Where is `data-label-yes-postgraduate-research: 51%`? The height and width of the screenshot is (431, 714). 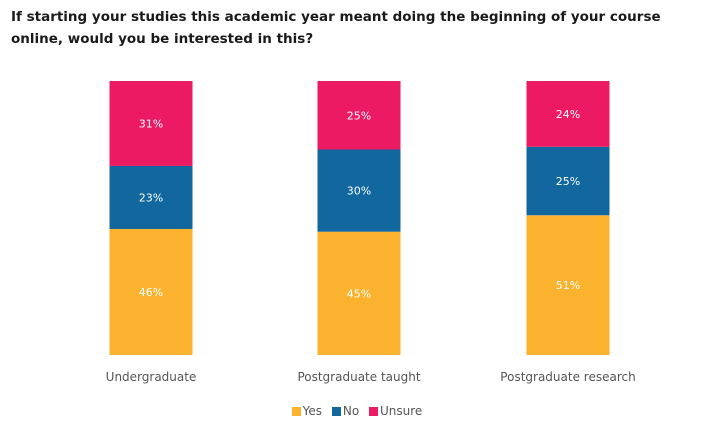 data-label-yes-postgraduate-research: 51% is located at coordinates (568, 285).